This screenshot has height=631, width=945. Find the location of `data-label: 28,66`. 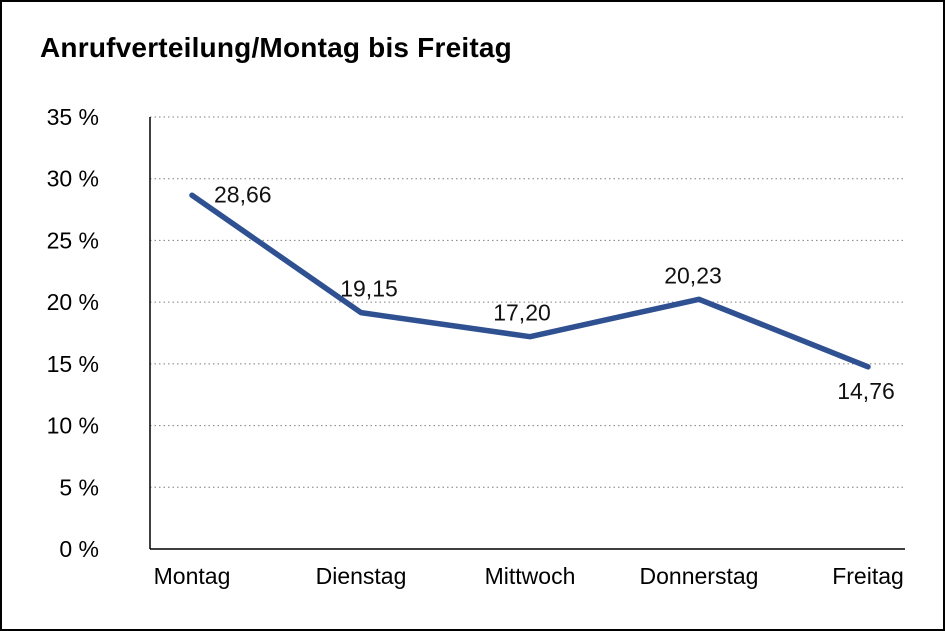

data-label: 28,66 is located at coordinates (243, 194).